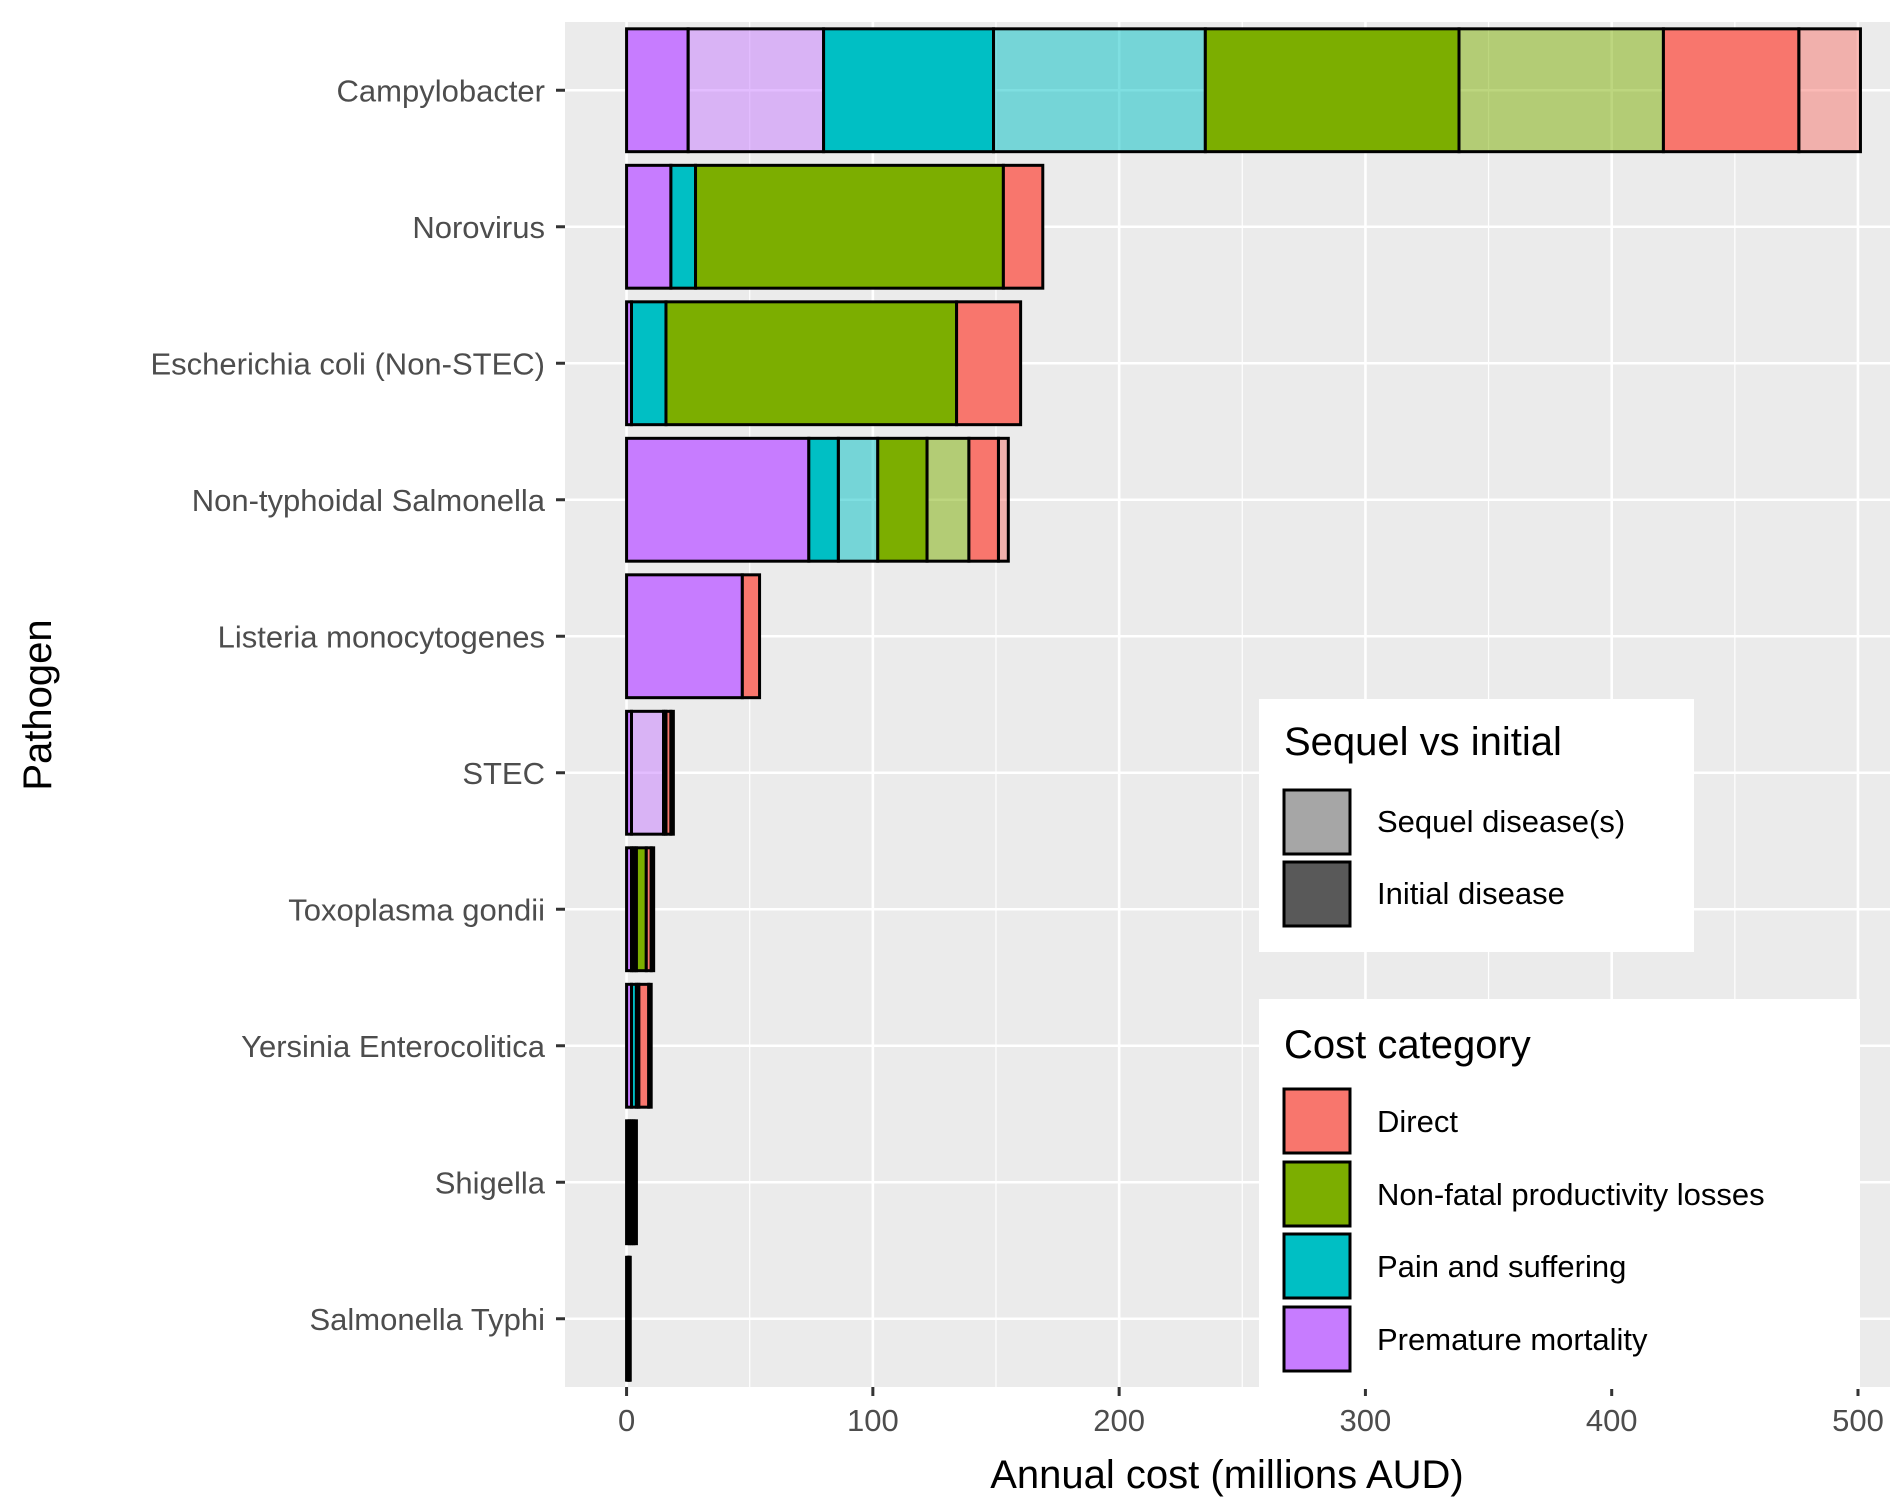 The width and height of the screenshot is (1904, 1512). What do you see at coordinates (38, 704) in the screenshot?
I see `y-axis-title: Pathogen` at bounding box center [38, 704].